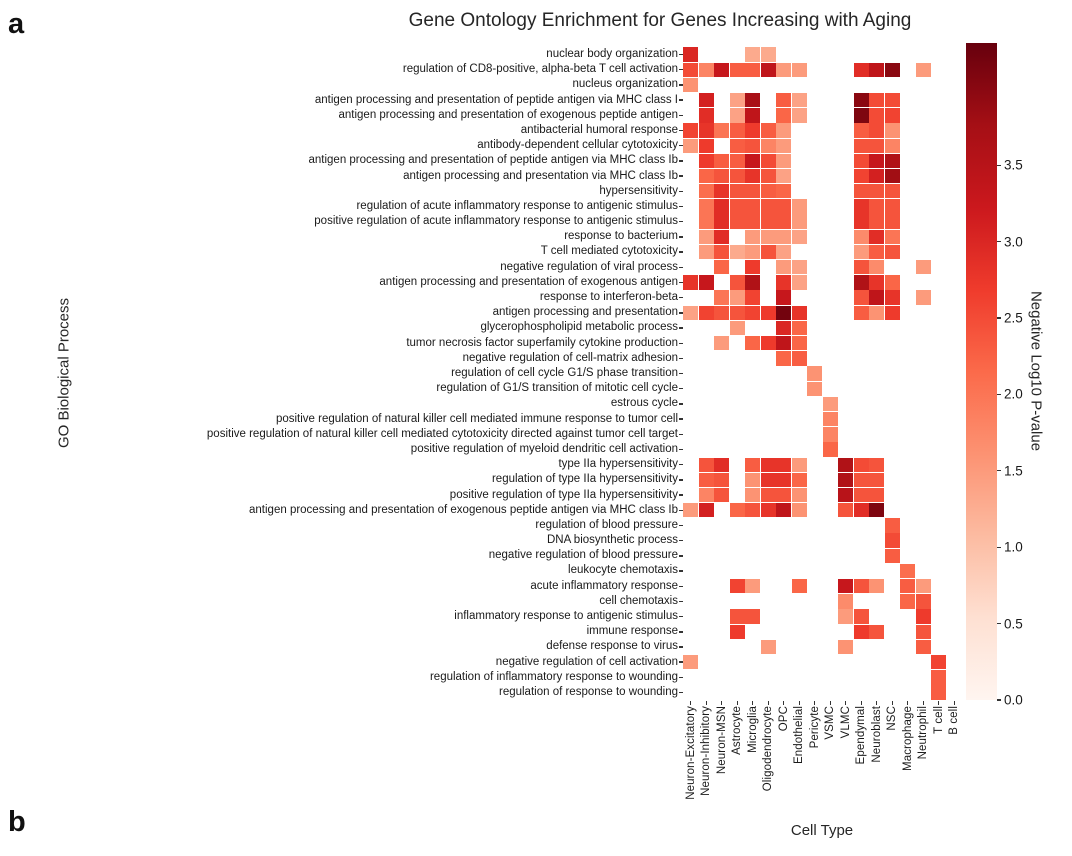 This screenshot has width=1072, height=856. Describe the element at coordinates (612, 53) in the screenshot. I see `row-label: nuclear body organization` at that location.